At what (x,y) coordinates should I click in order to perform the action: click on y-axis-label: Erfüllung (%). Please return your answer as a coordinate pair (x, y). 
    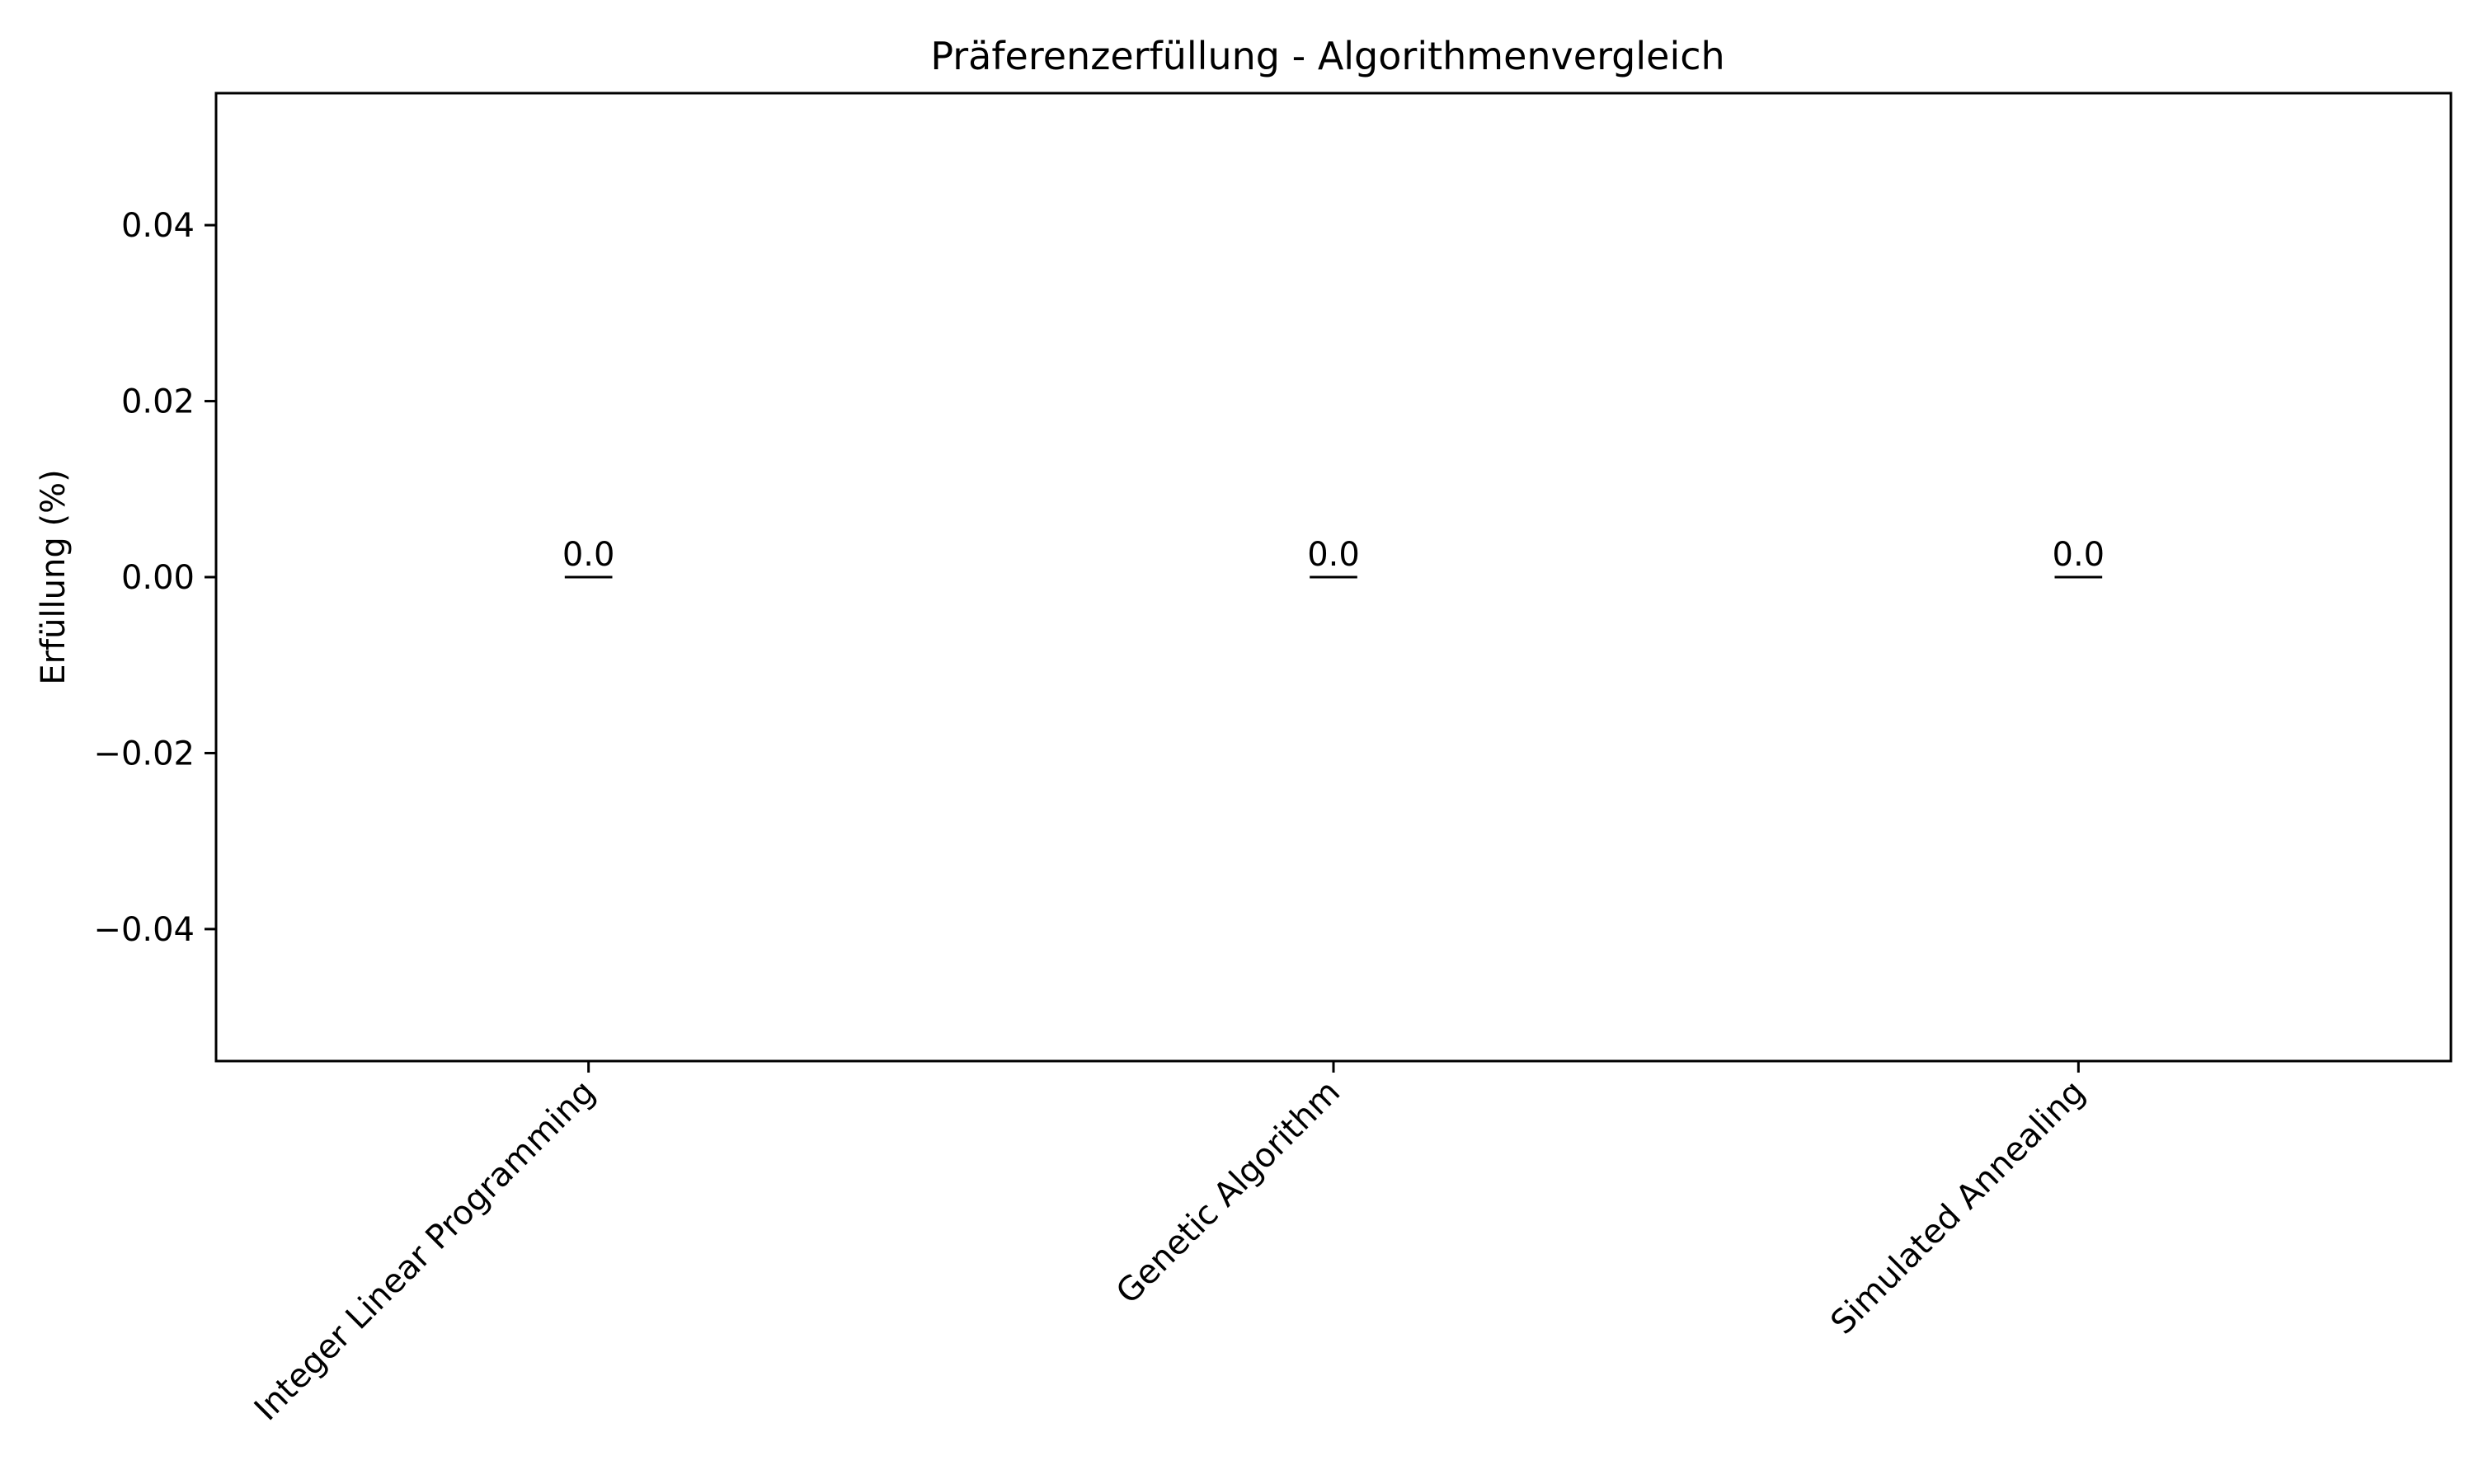
    Looking at the image, I should click on (54, 576).